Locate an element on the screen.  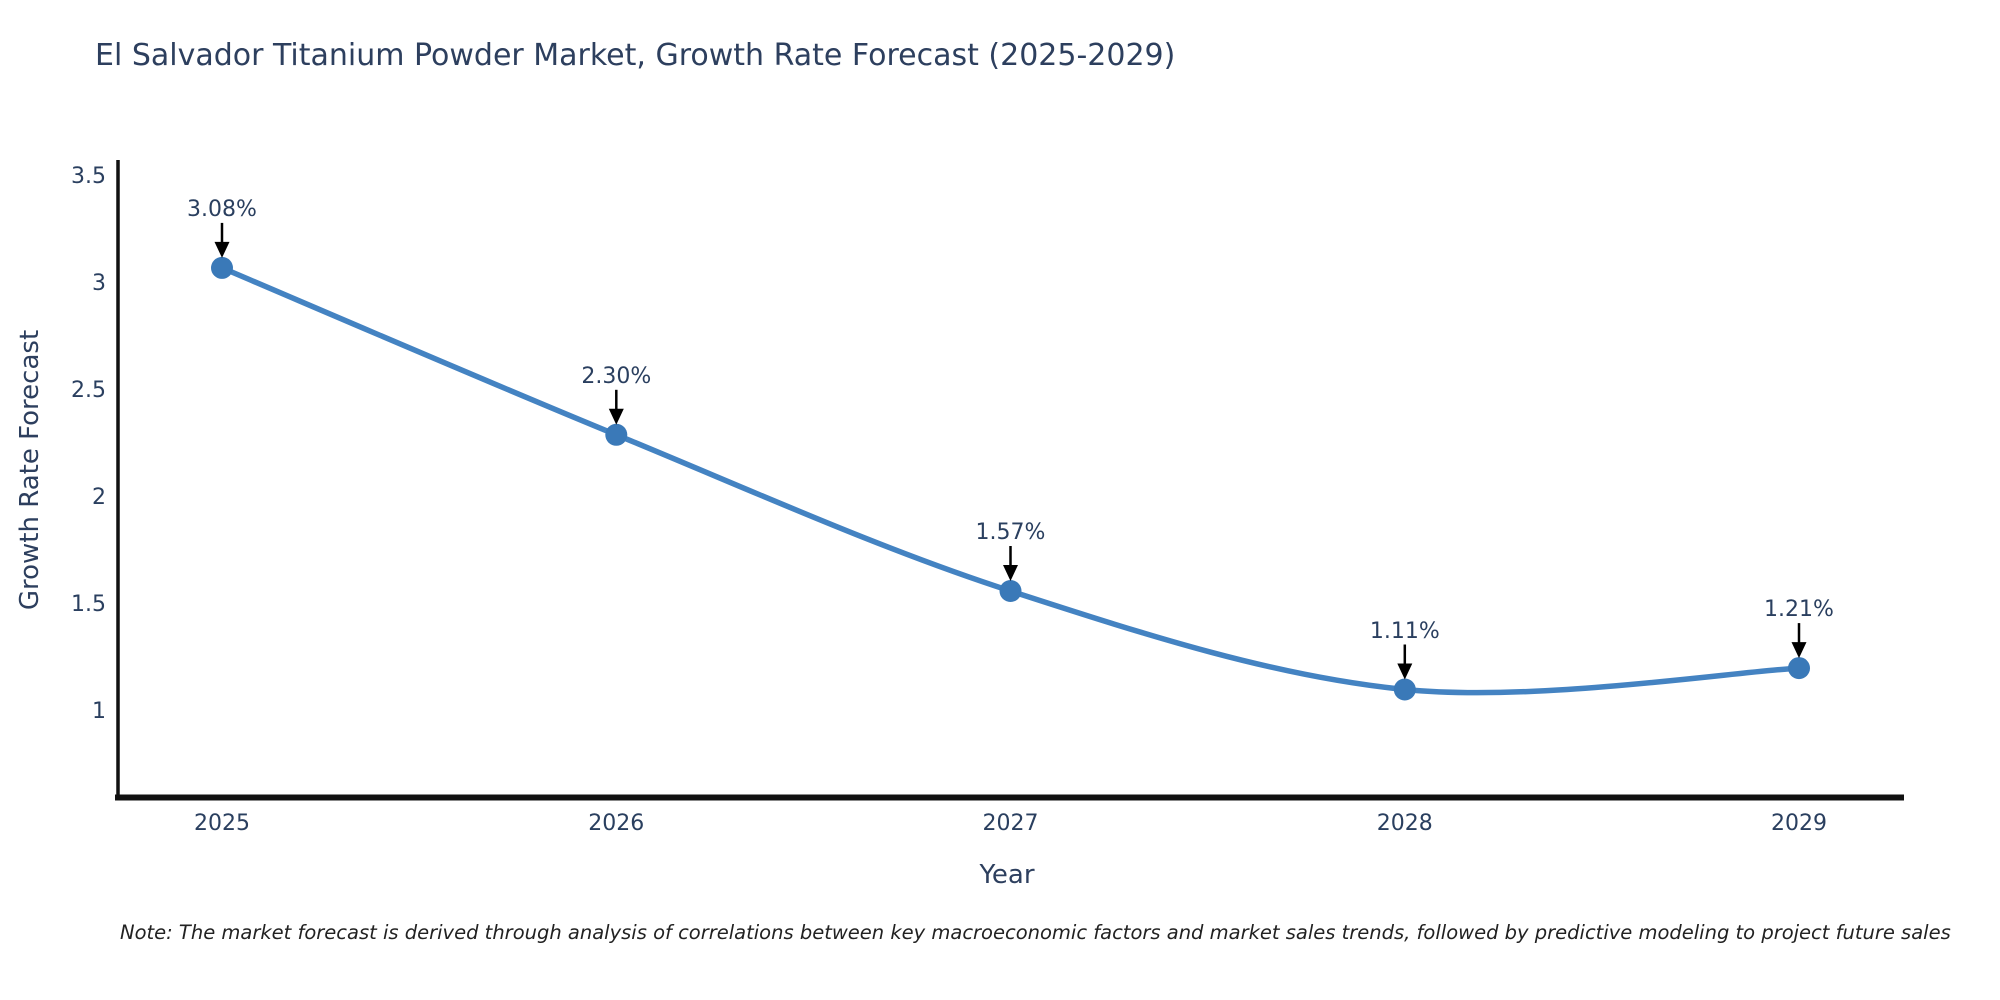
point-value-label: 1.21% is located at coordinates (1799, 610).